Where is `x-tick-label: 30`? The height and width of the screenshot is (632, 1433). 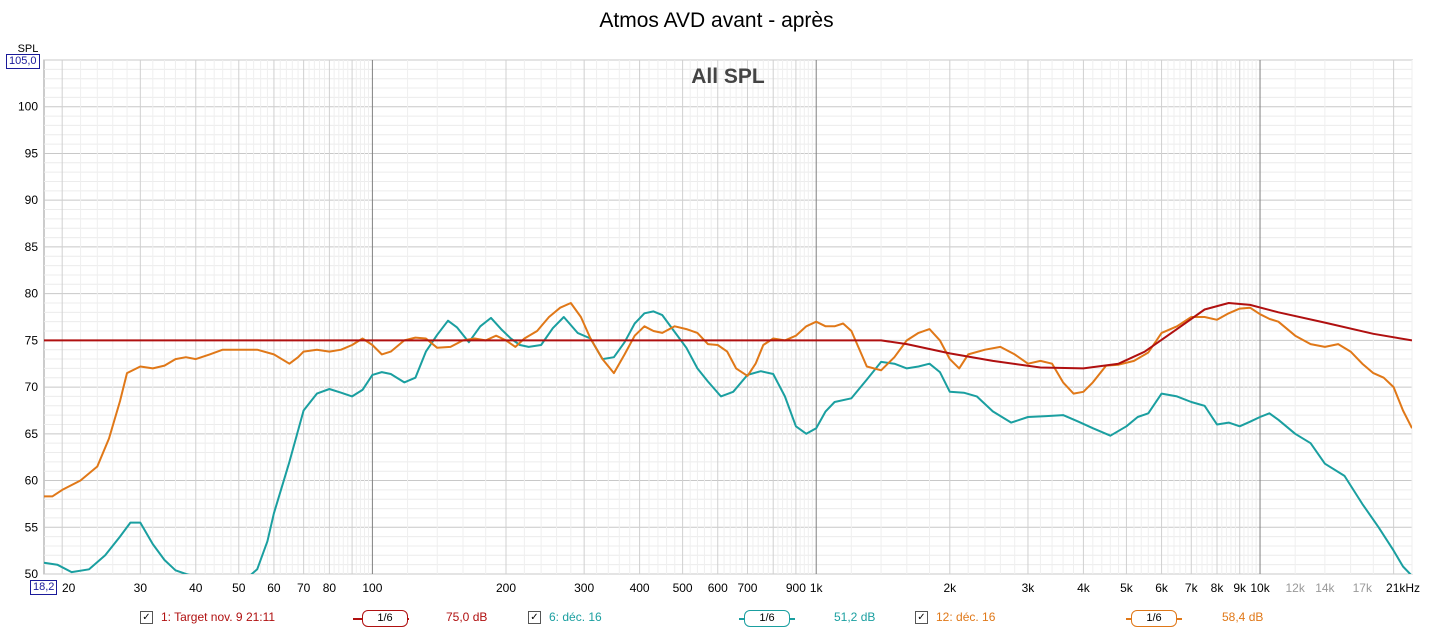
x-tick-label: 30 is located at coordinates (141, 588).